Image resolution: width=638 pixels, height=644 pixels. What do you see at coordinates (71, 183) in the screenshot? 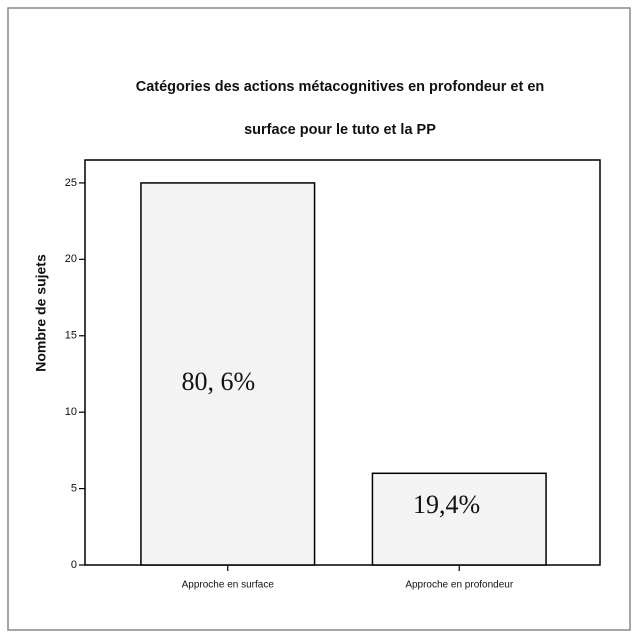
I see `y-tick-label: 25` at bounding box center [71, 183].